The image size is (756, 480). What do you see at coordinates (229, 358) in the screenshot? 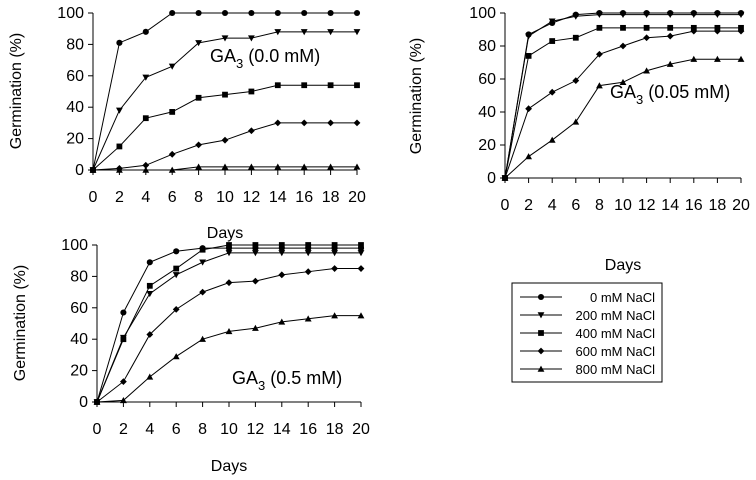
I see `series-800-mm-nacl` at bounding box center [229, 358].